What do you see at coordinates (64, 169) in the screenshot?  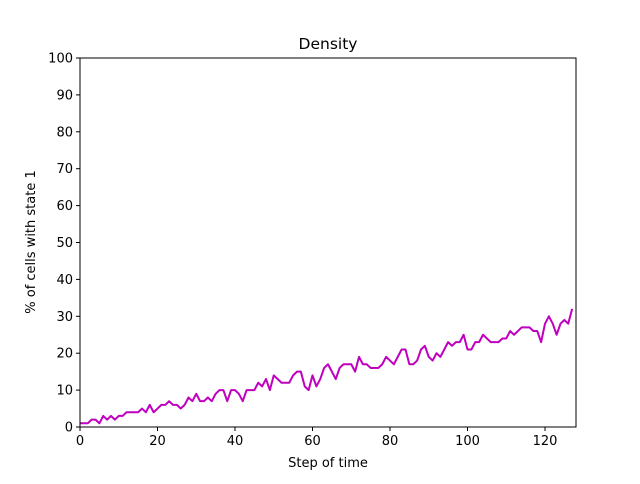 I see `y-tick-label: 70` at bounding box center [64, 169].